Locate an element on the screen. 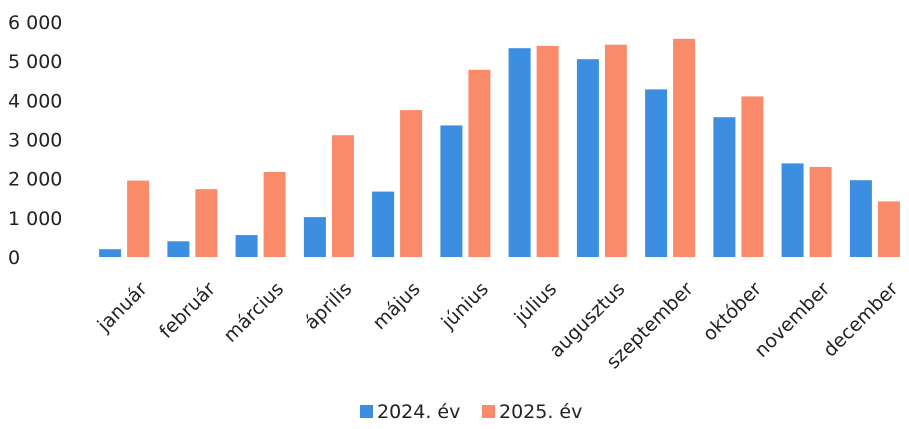 The image size is (909, 429). legend-label-2: 2025. év is located at coordinates (540, 412).